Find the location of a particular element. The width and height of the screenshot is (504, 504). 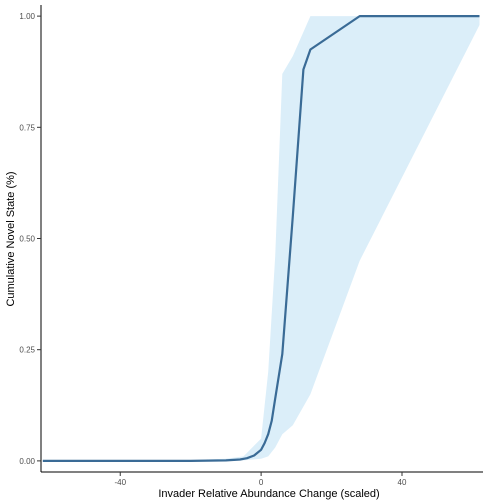

x-tick-label: 40 is located at coordinates (402, 482).